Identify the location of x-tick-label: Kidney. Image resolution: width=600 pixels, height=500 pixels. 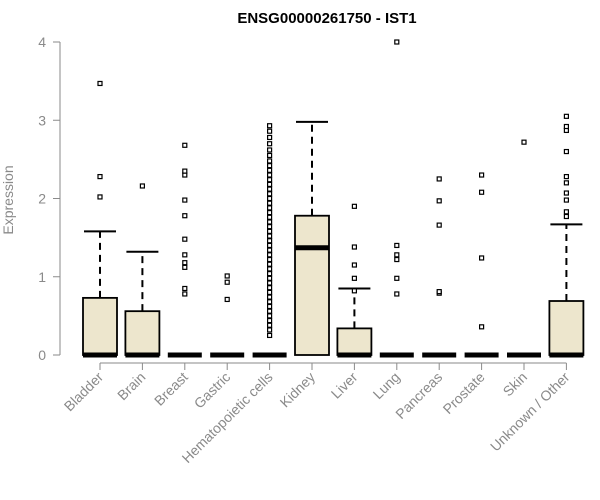
(298, 390).